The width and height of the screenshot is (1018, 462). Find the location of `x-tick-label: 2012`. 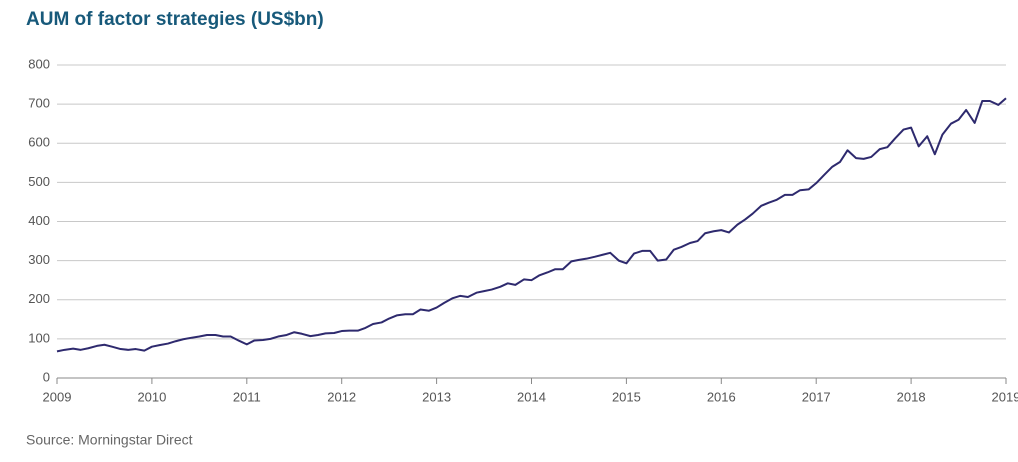

x-tick-label: 2012 is located at coordinates (341, 396).